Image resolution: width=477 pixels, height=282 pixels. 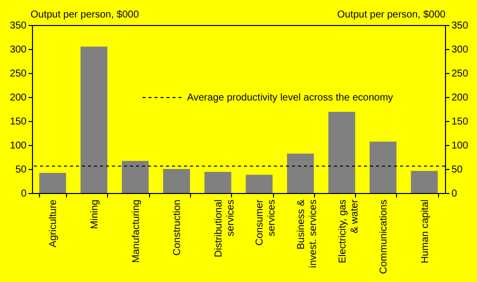 What do you see at coordinates (455, 194) in the screenshot?
I see `y2-tick-label: 0` at bounding box center [455, 194].